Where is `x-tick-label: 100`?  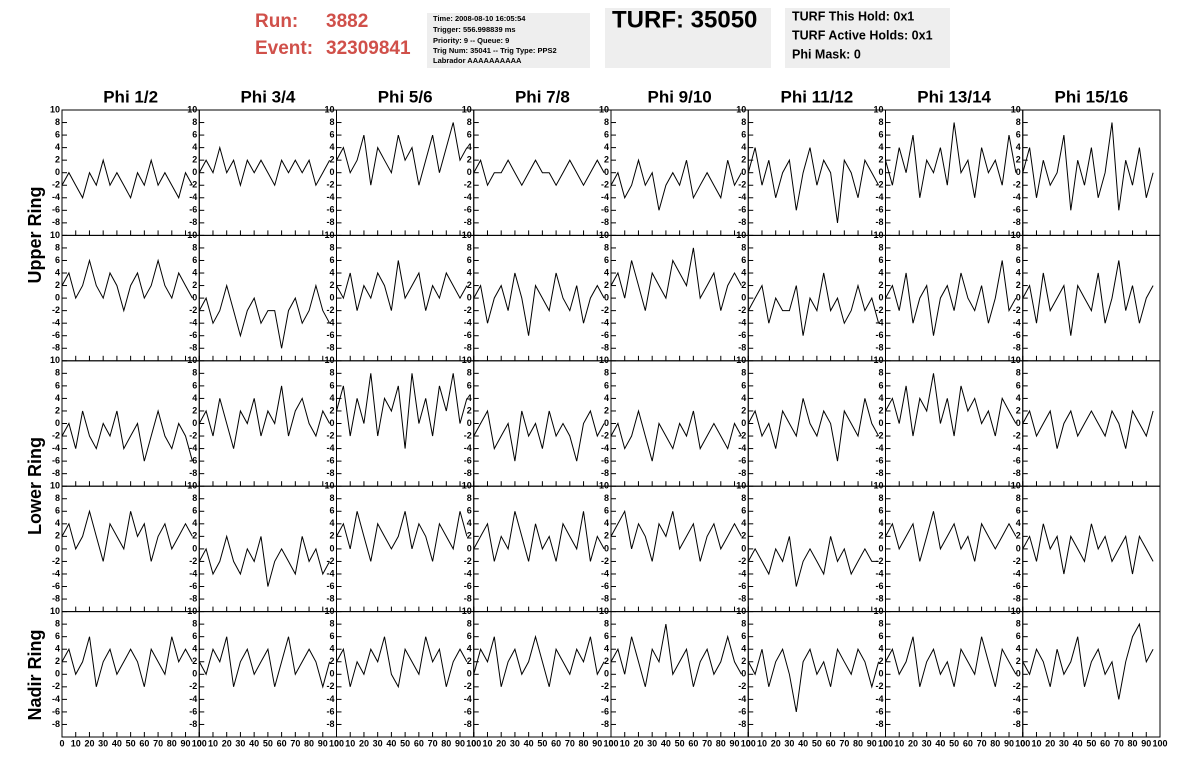 x-tick-label: 100 is located at coordinates (199, 743).